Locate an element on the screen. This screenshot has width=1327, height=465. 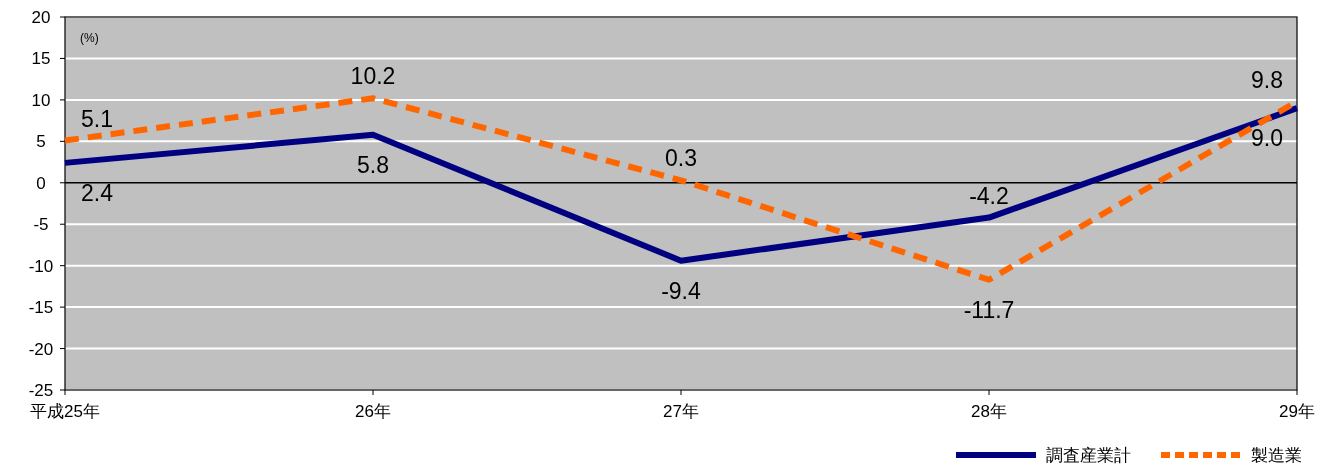
data-label: -11.7 is located at coordinates (989, 309).